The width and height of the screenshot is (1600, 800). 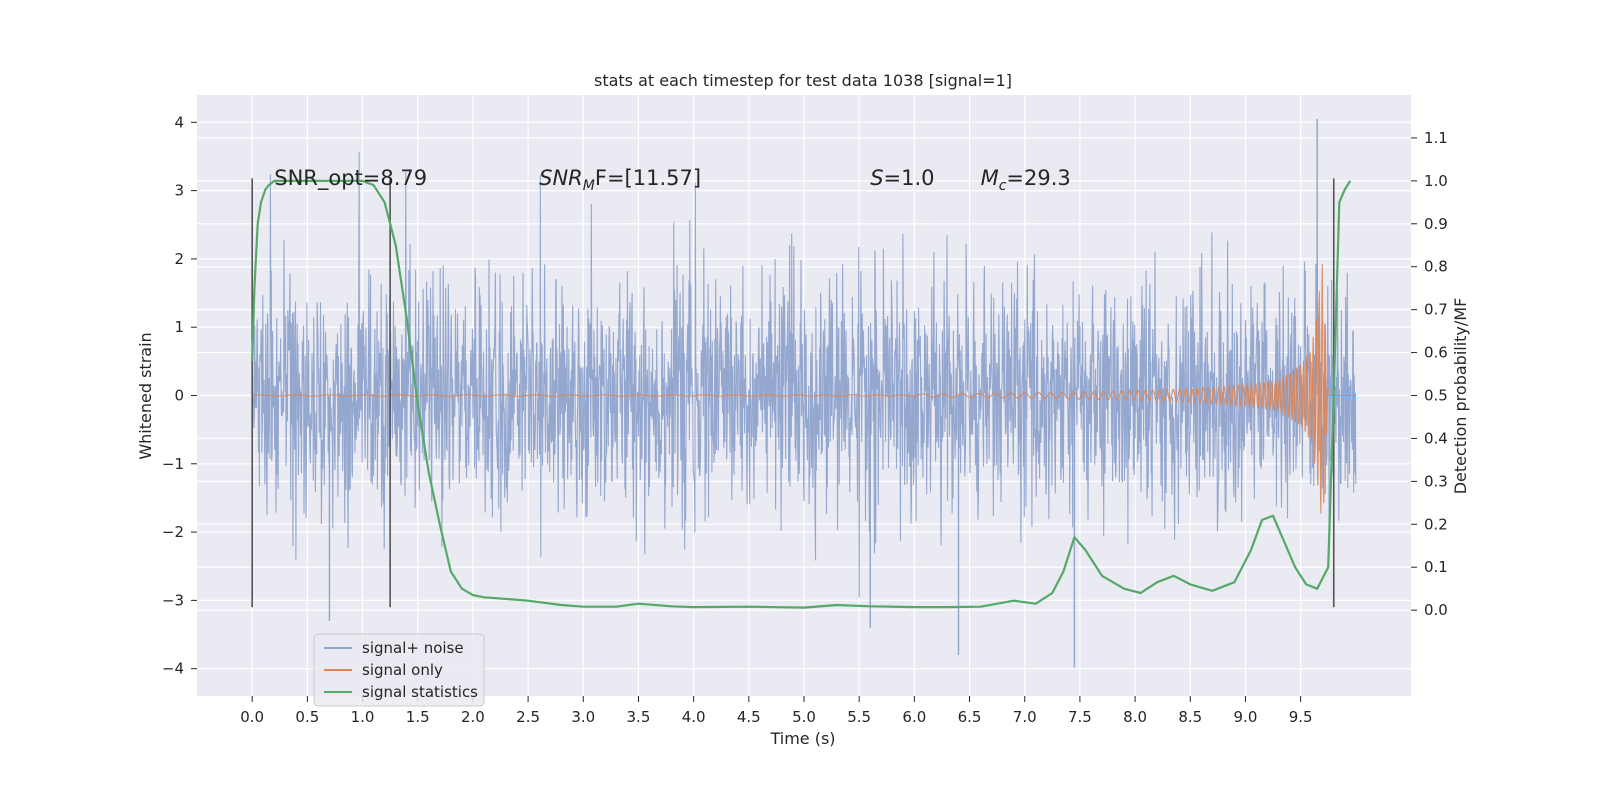 I want to click on x-tick-label: 9.0, so click(x=1246, y=717).